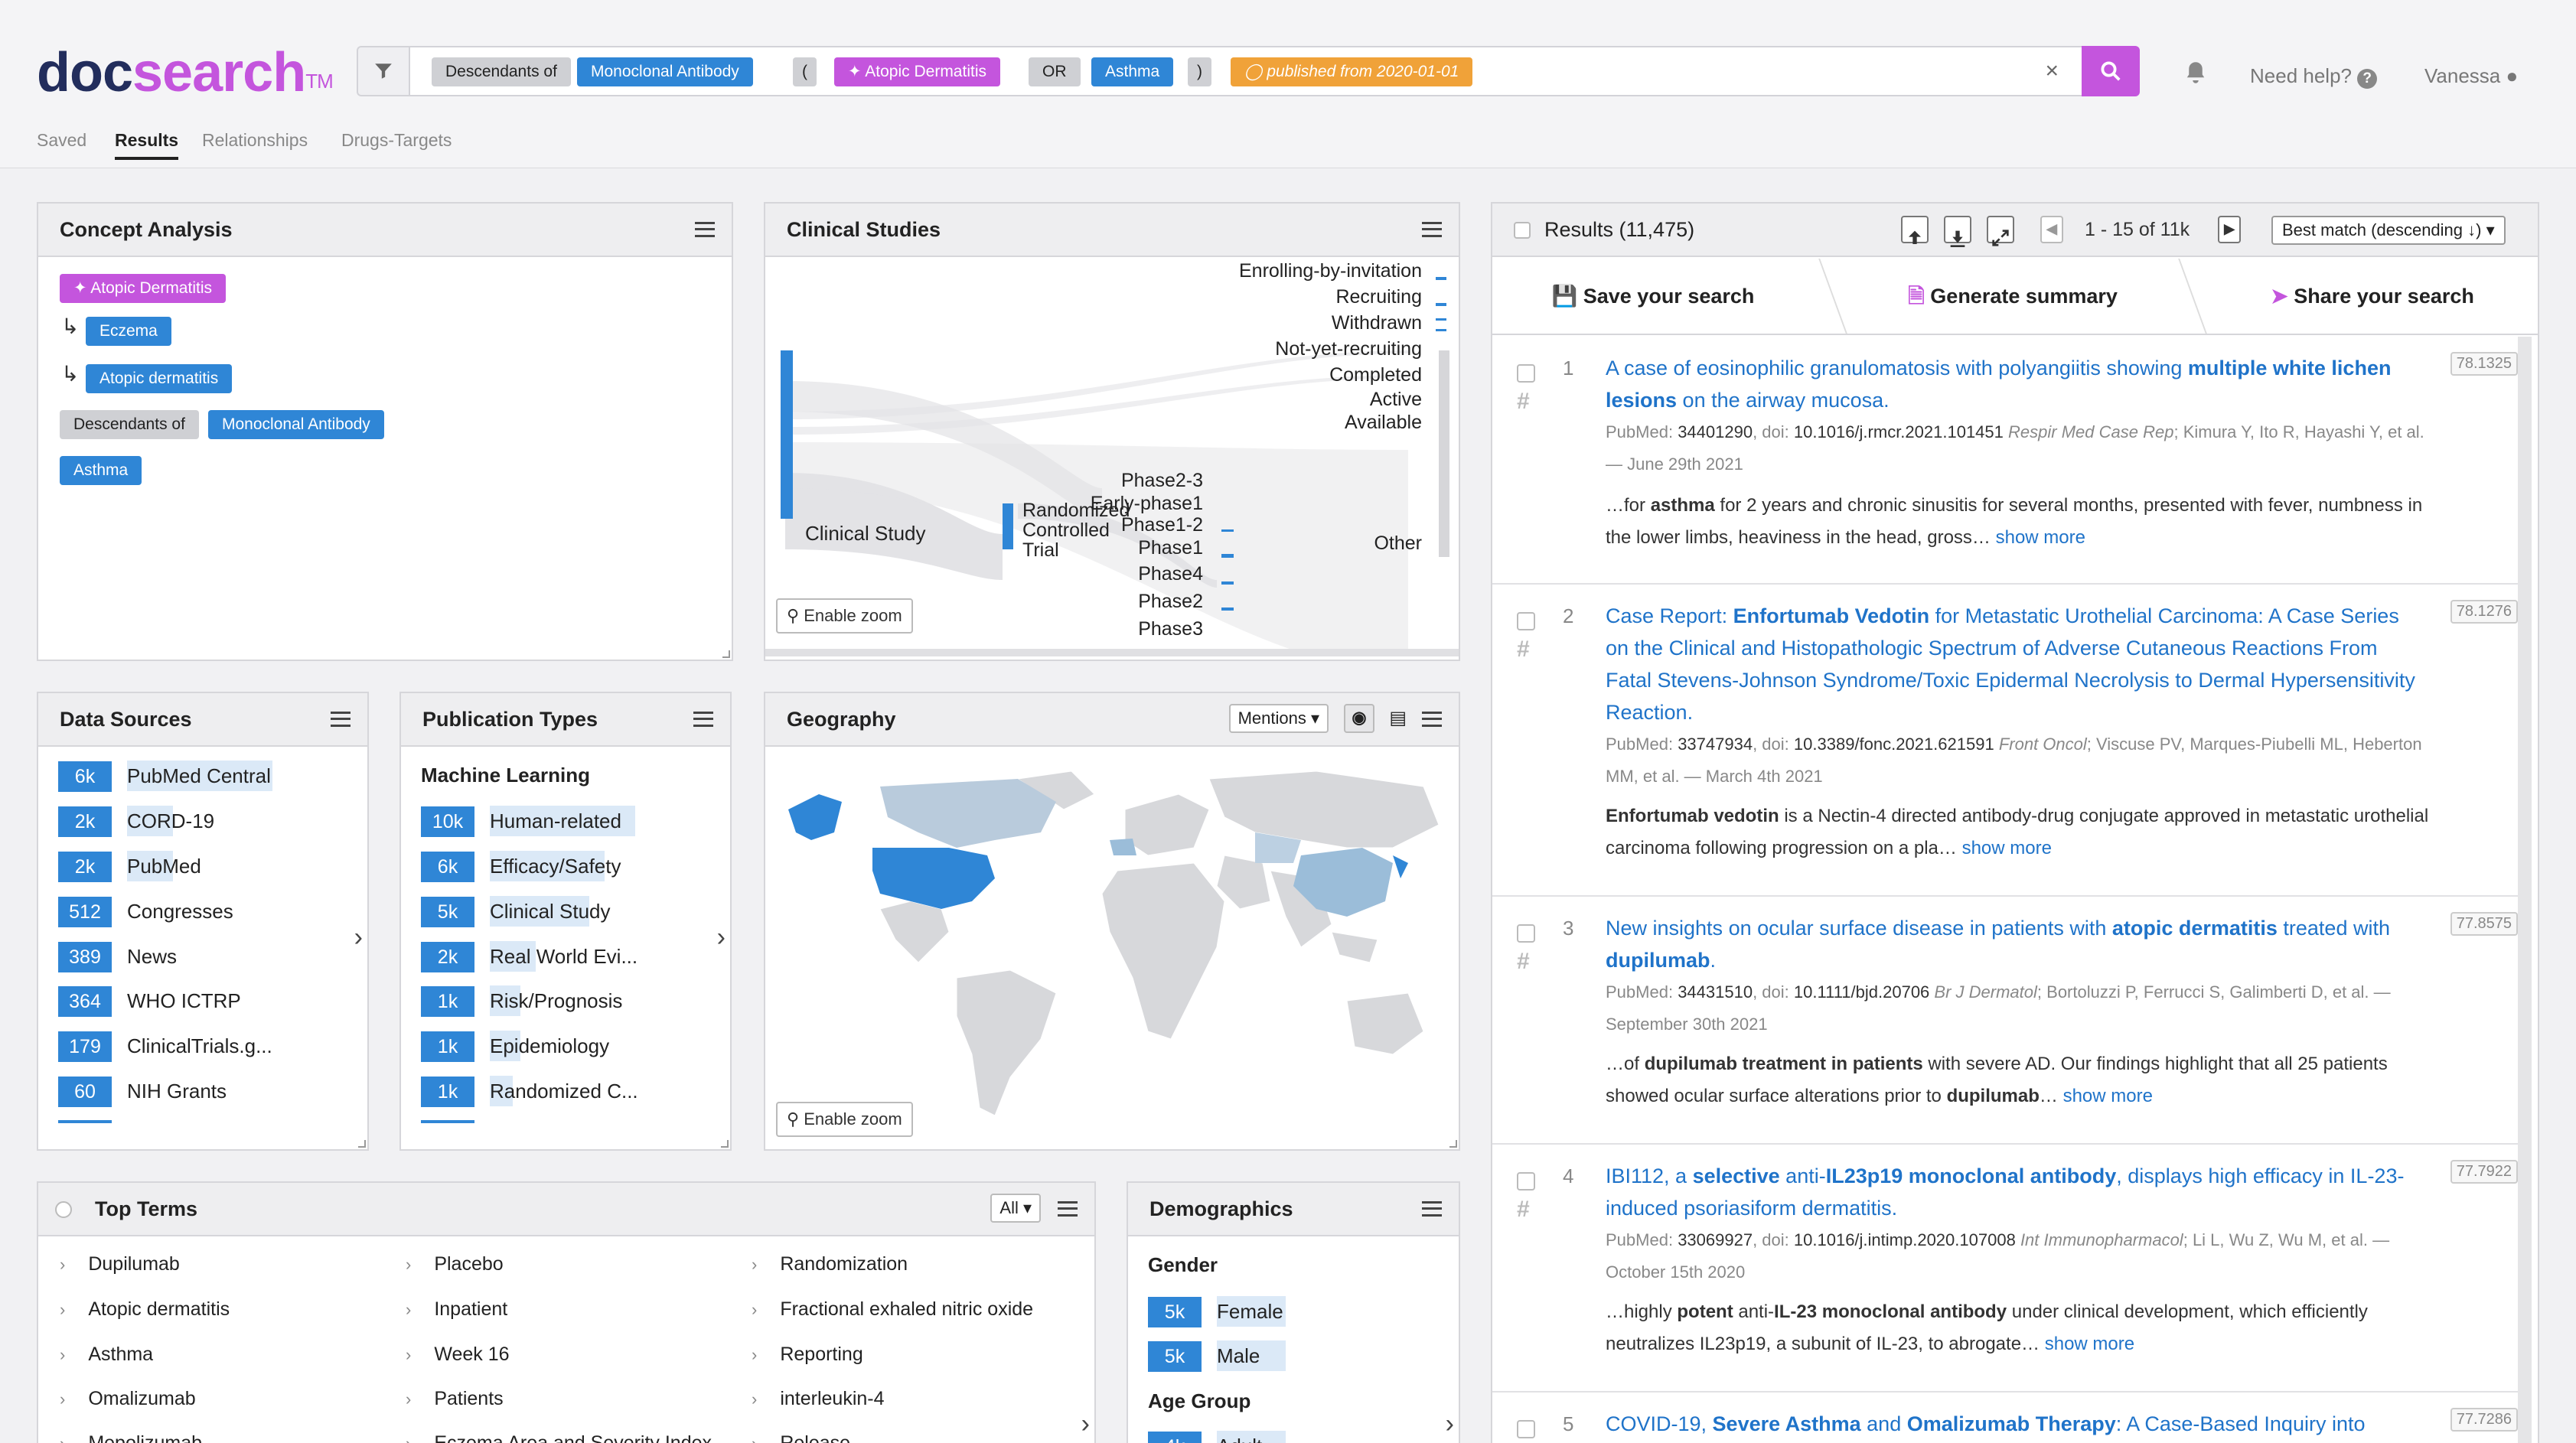  What do you see at coordinates (1352, 71) in the screenshot?
I see `chip-published-from: ◯ published from 2020-01-01` at bounding box center [1352, 71].